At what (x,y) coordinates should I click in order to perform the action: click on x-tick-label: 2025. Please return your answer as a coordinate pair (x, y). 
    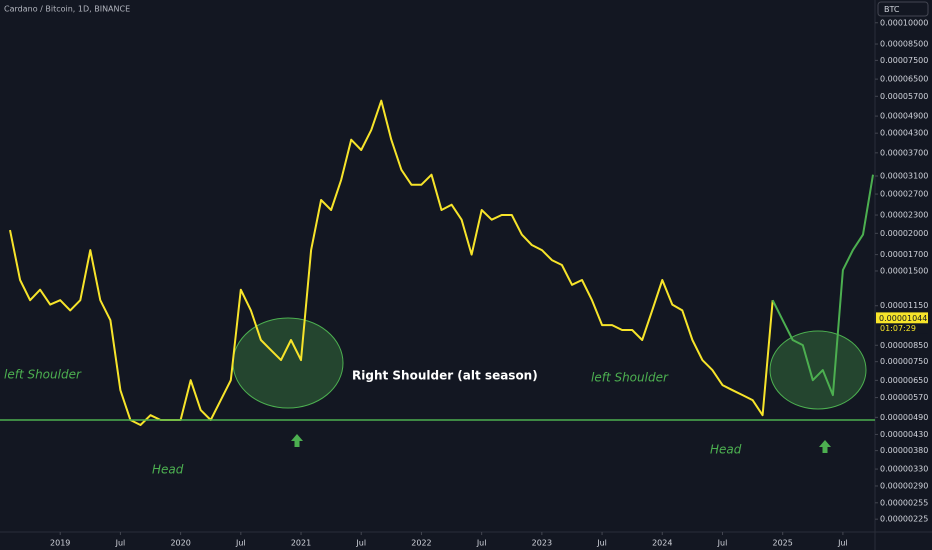
    Looking at the image, I should click on (783, 543).